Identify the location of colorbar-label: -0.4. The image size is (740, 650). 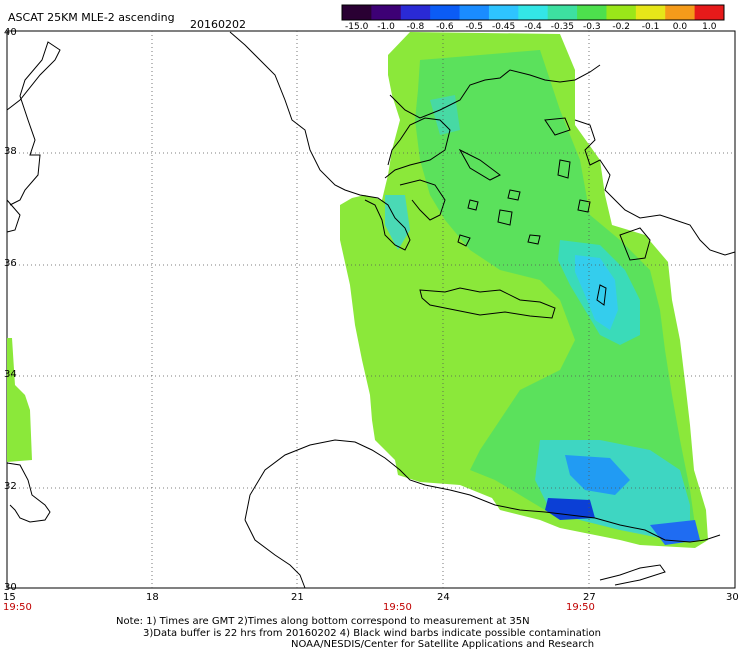
(533, 27).